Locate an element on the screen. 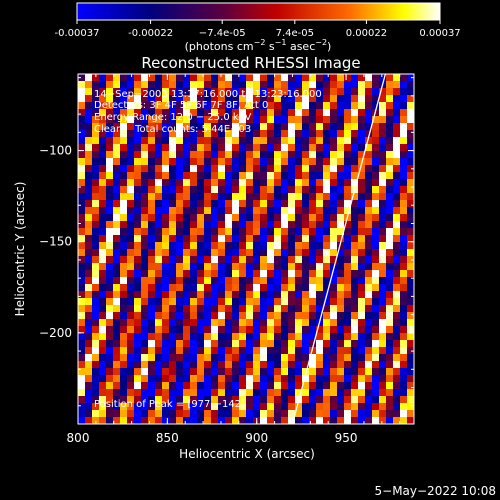 This screenshot has height=500, width=500. colorbar-tick-label: 0.00037 is located at coordinates (439, 33).